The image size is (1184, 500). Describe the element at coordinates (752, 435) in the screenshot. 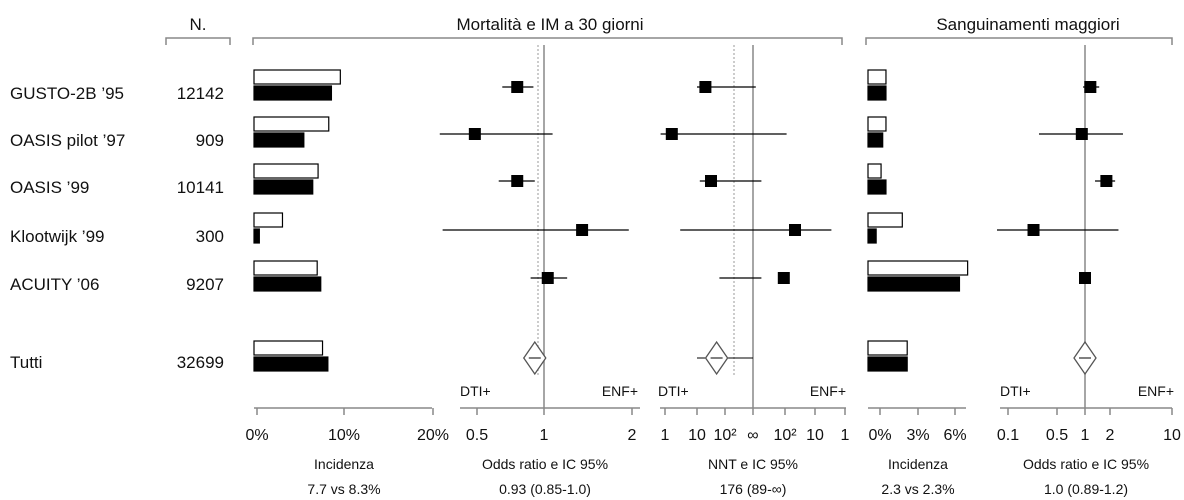

I see `mortality-nnt-tick-label: ∞` at that location.